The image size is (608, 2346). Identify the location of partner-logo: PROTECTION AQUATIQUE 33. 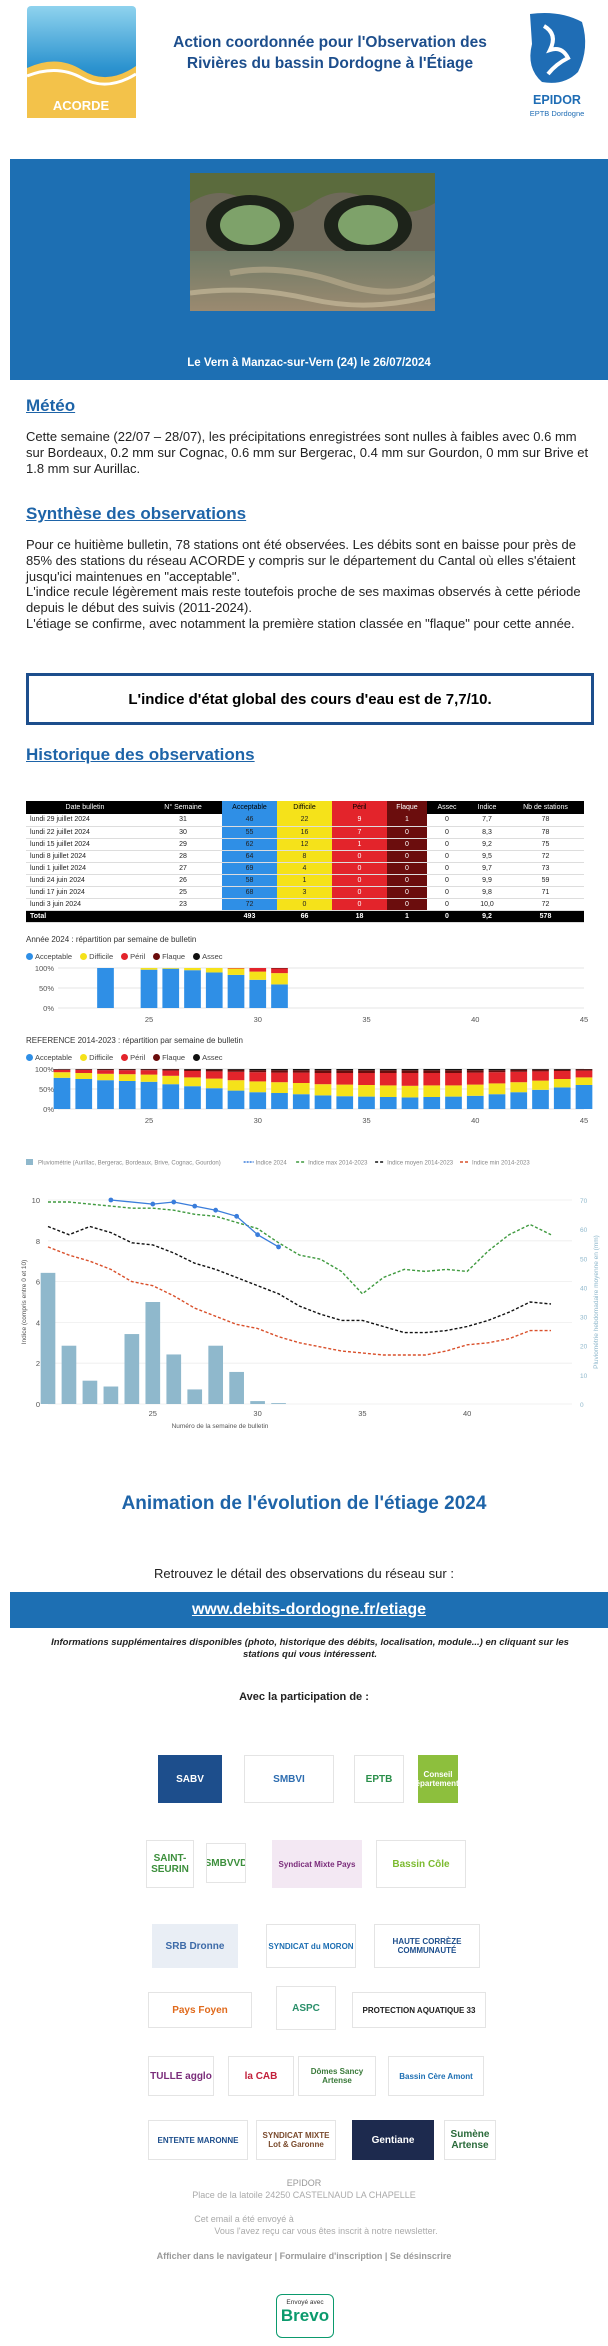
(419, 2010).